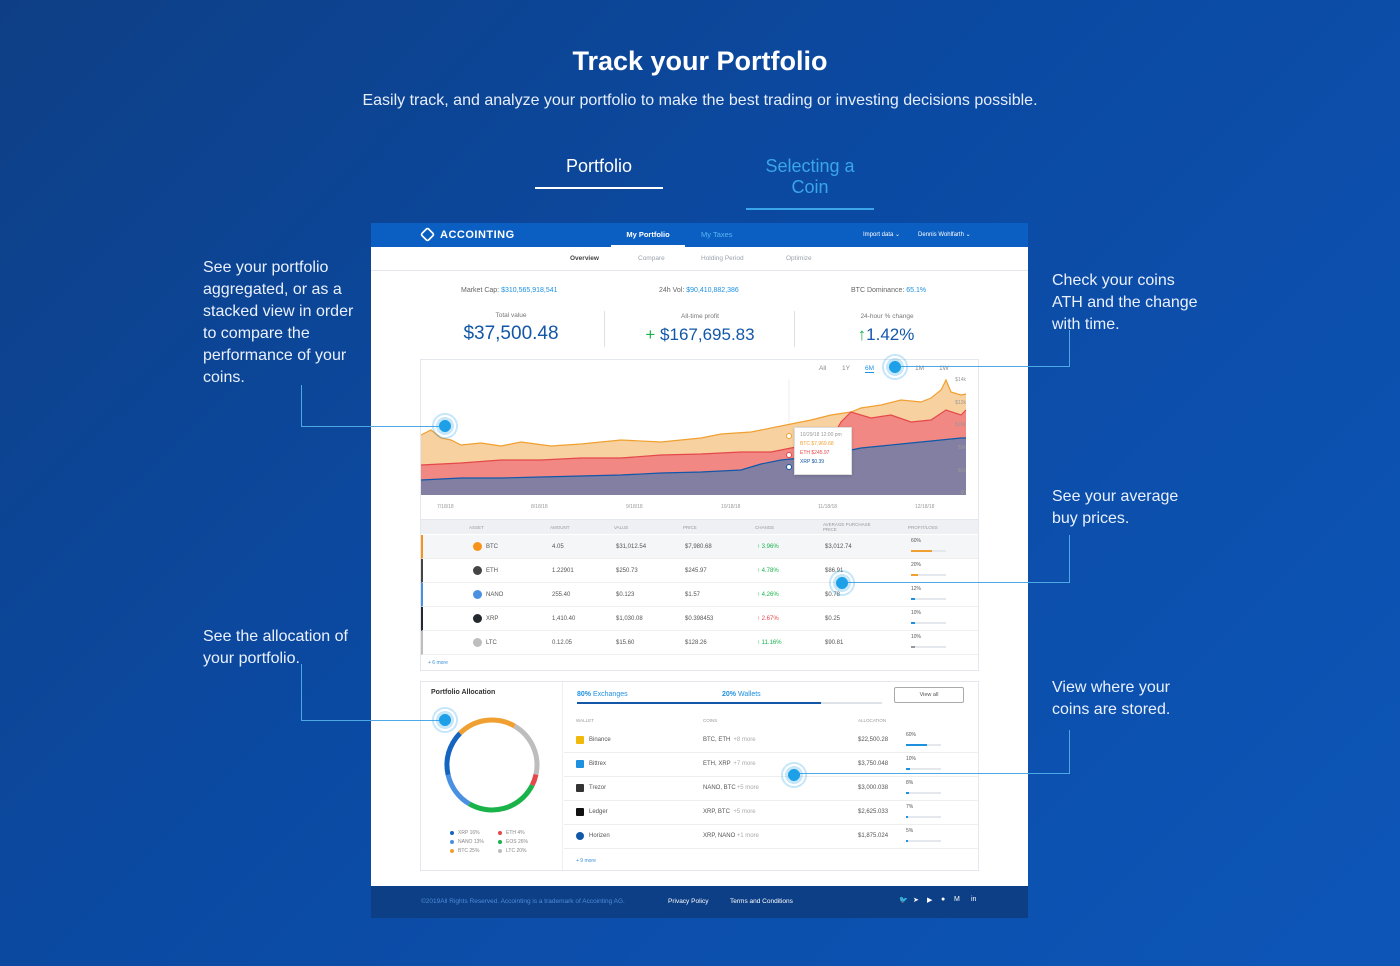 This screenshot has height=966, width=1400. I want to click on telegram-icon: ➤, so click(916, 900).